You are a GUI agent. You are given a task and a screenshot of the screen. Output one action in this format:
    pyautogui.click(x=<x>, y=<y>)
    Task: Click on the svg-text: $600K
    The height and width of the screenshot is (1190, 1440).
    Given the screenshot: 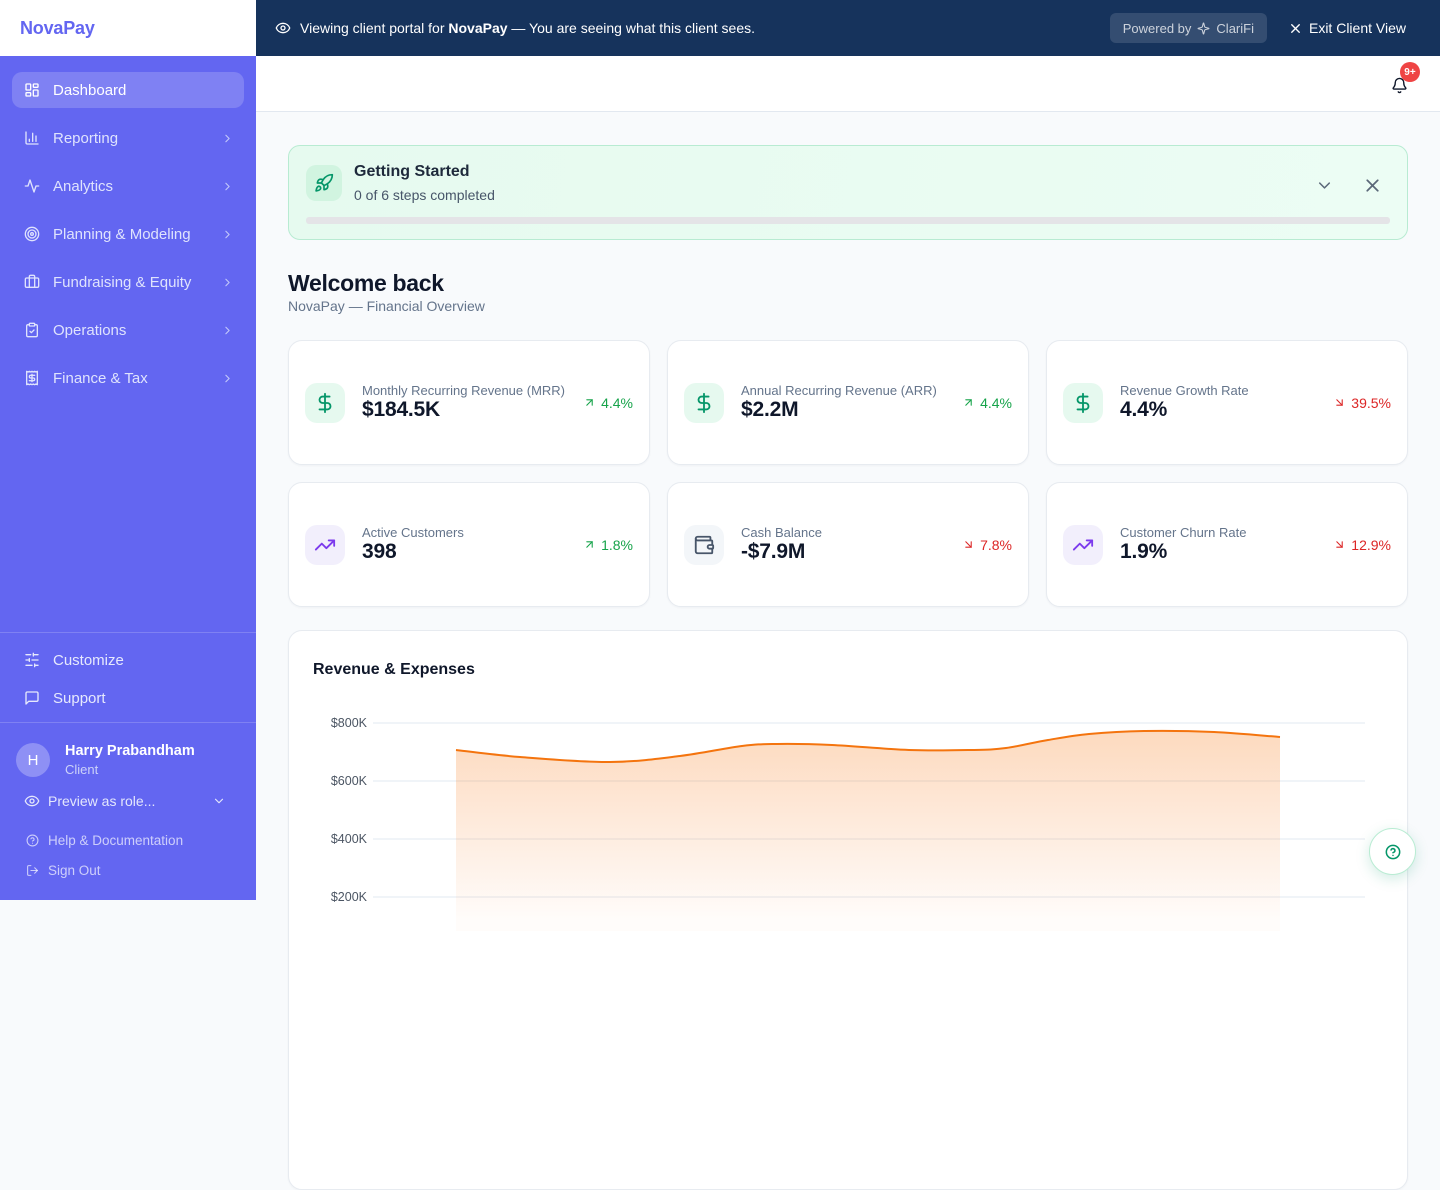 What is the action you would take?
    pyautogui.click(x=349, y=781)
    